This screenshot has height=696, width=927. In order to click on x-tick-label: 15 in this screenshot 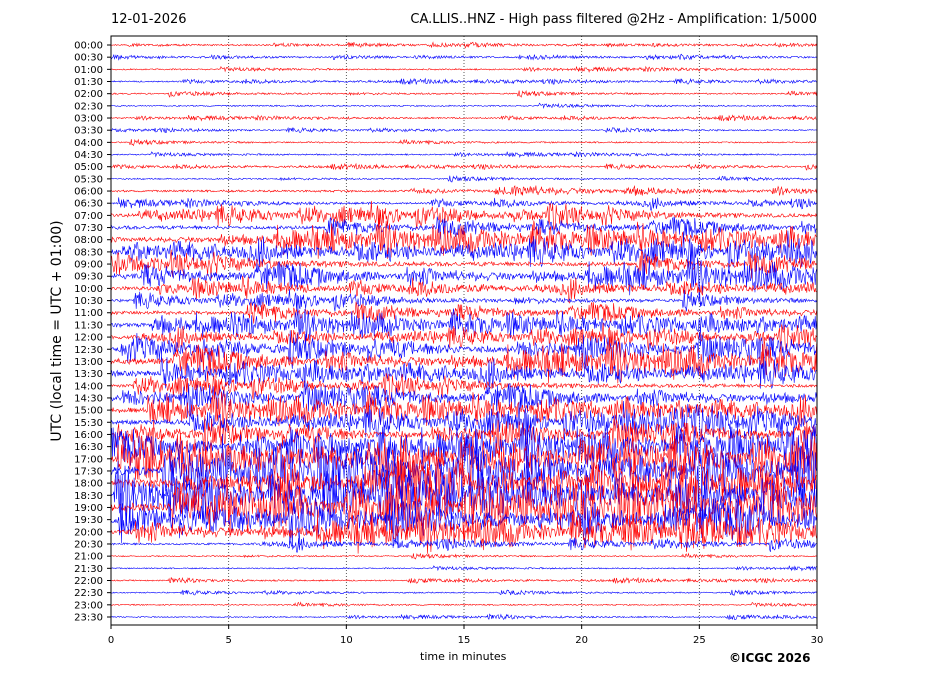, I will do `click(464, 640)`.